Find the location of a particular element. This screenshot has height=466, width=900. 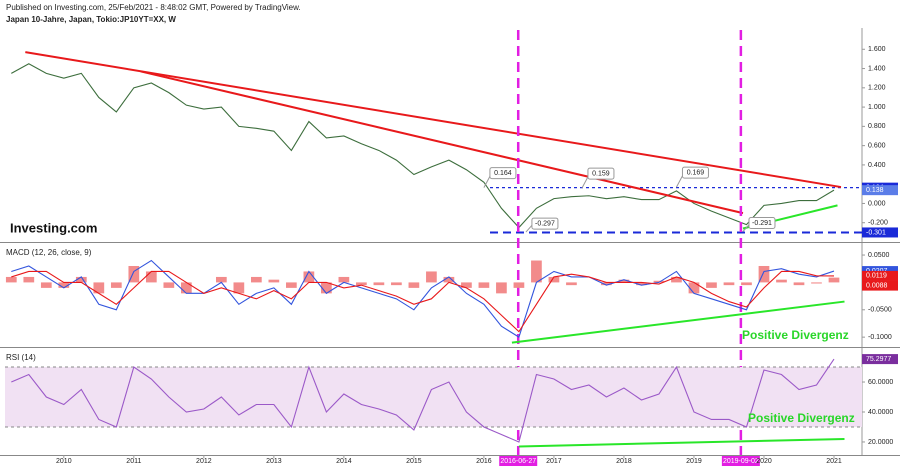

annotation-label: 0.164 is located at coordinates (503, 173).